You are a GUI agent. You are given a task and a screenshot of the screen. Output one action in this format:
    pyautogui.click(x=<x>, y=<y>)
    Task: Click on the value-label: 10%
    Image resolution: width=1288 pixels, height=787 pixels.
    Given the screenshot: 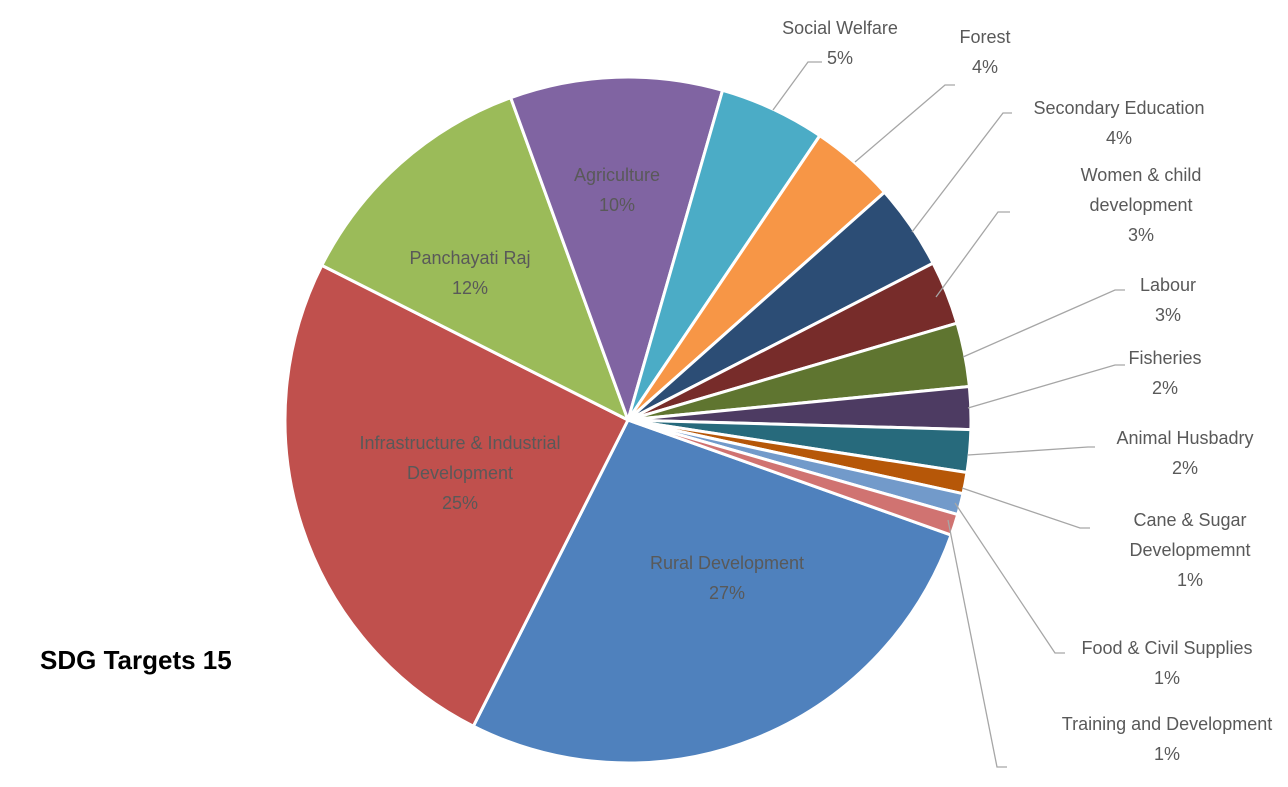 What is the action you would take?
    pyautogui.click(x=617, y=205)
    